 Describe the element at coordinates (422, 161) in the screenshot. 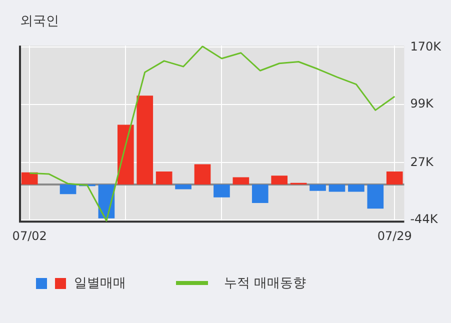

I see `y-tick-label: 27K` at that location.